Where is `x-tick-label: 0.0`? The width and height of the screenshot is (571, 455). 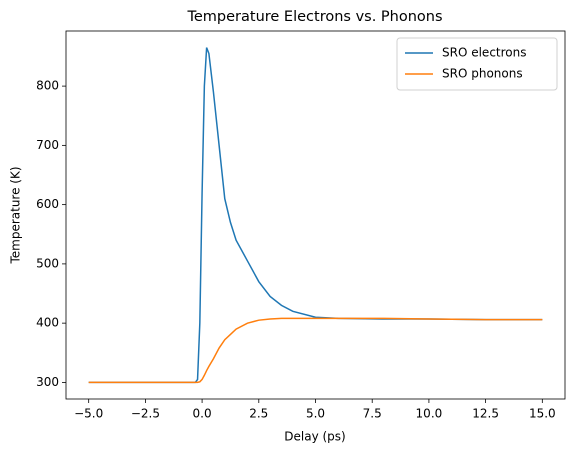 x-tick-label: 0.0 is located at coordinates (202, 414).